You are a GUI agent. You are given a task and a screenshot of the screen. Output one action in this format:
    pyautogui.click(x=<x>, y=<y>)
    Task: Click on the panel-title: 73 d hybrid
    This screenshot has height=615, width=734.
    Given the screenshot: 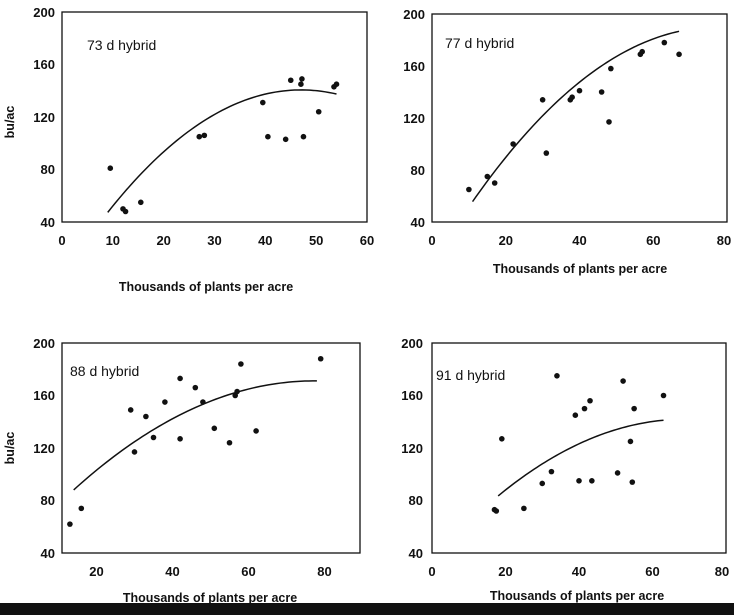 What is the action you would take?
    pyautogui.click(x=121, y=45)
    